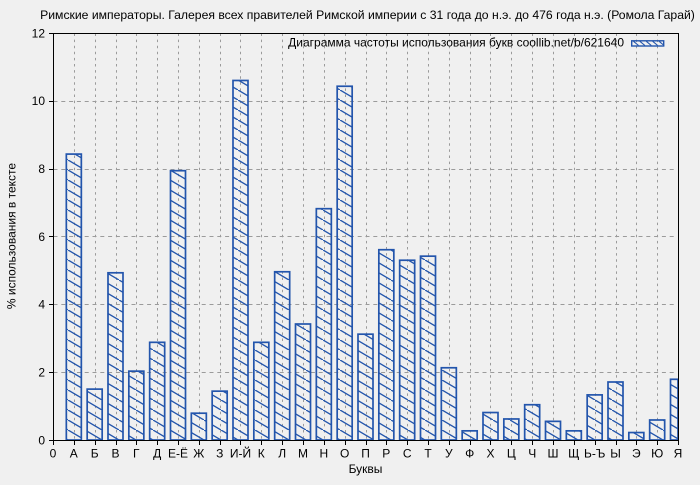 The width and height of the screenshot is (700, 485). I want to click on svg-text: О, so click(344, 454).